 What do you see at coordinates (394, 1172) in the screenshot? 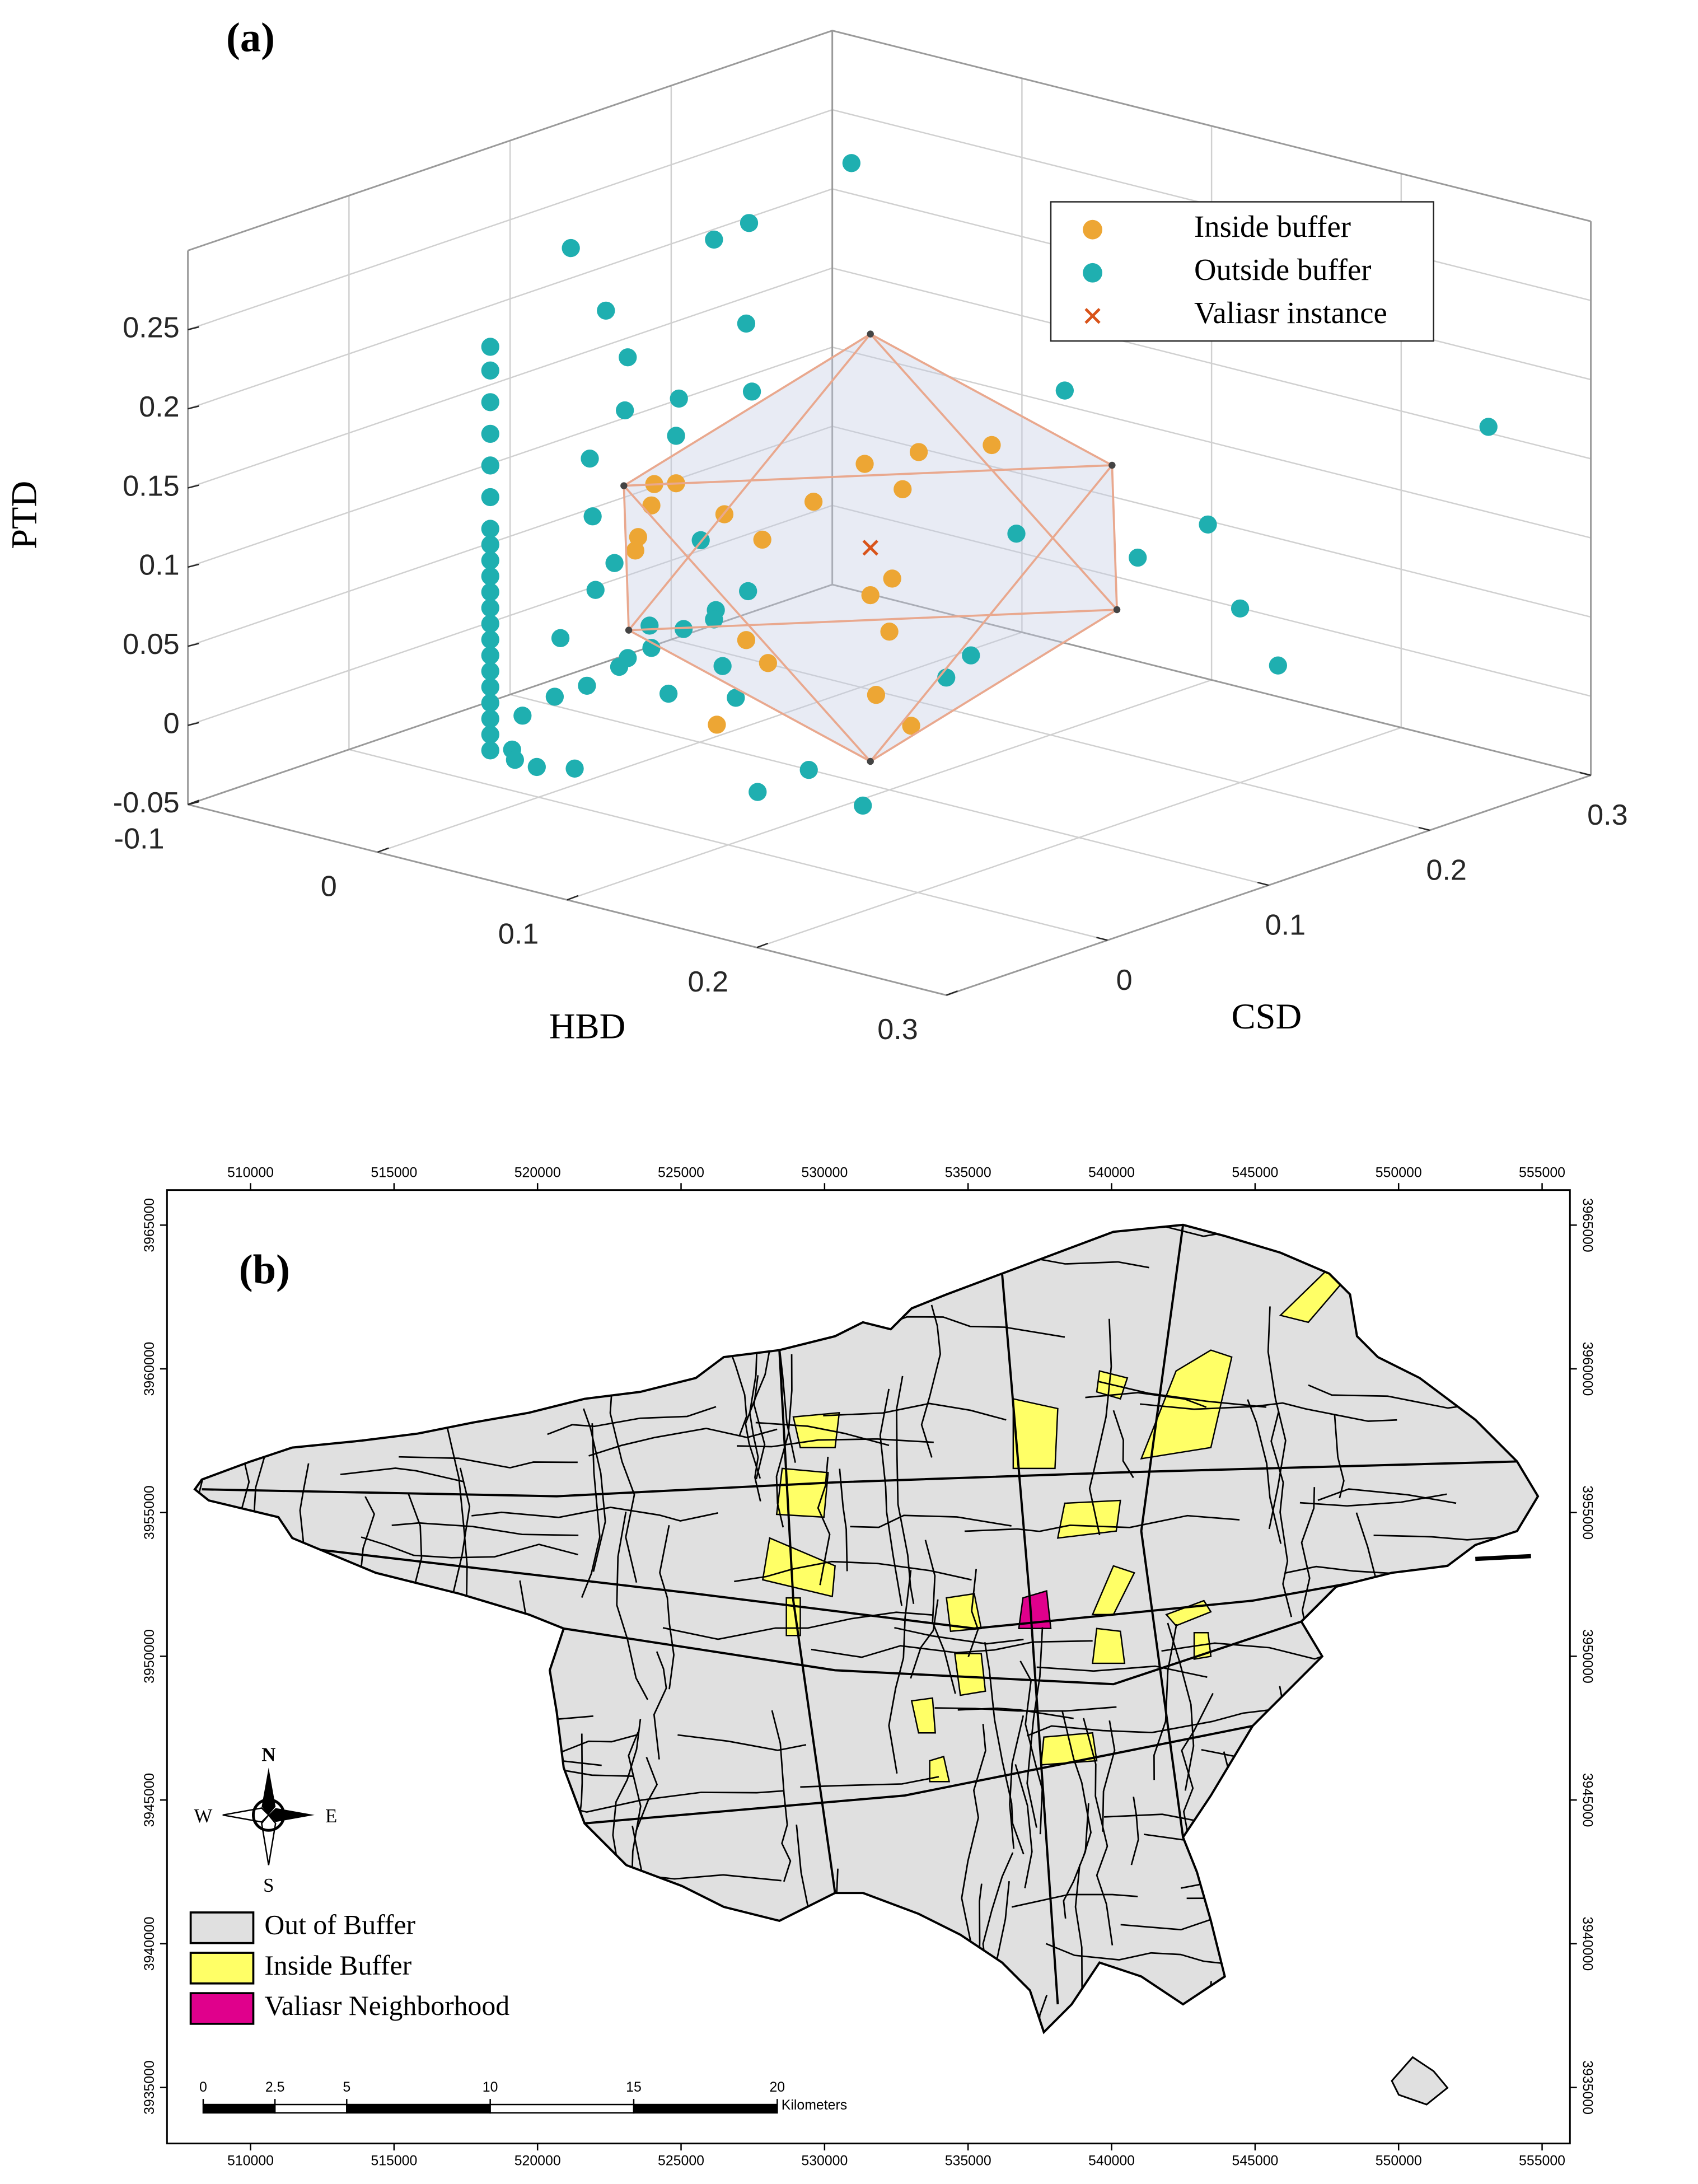
I see `x-tick-label: 515000` at bounding box center [394, 1172].